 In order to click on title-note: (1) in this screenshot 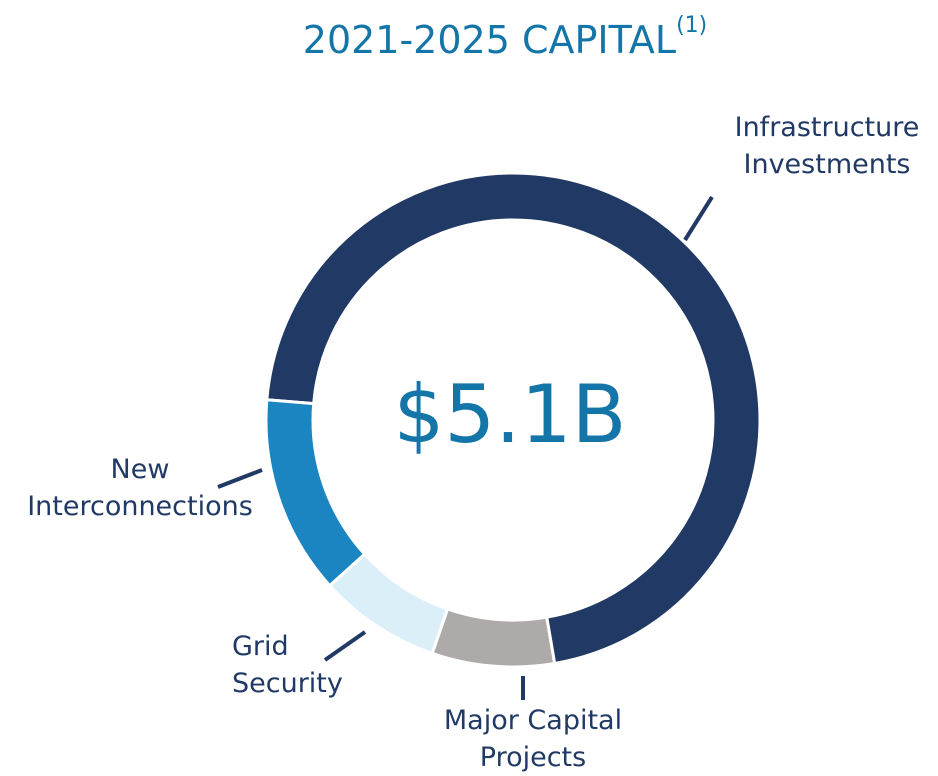, I will do `click(691, 25)`.